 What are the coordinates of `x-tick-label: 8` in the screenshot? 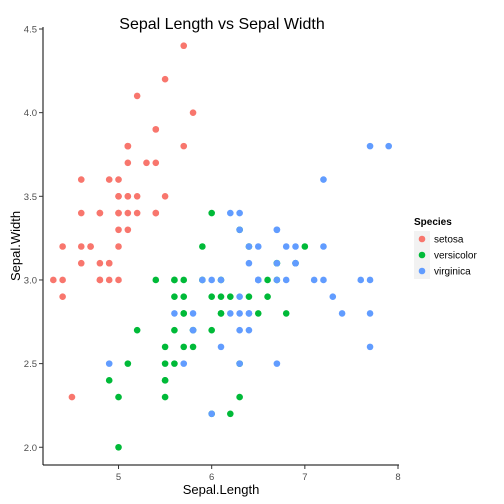 It's located at (397, 477).